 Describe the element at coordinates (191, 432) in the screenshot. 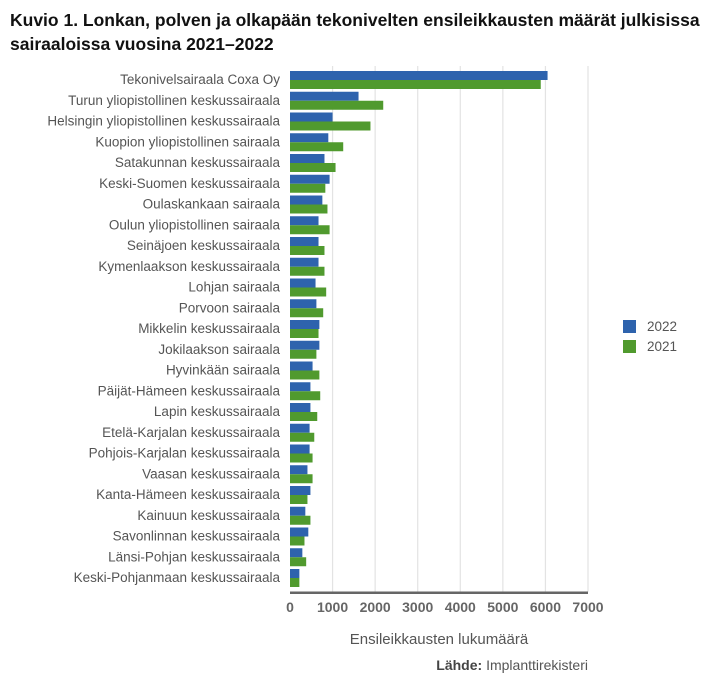

I see `category-label: Etelä-Karjalan keskussairaala` at that location.